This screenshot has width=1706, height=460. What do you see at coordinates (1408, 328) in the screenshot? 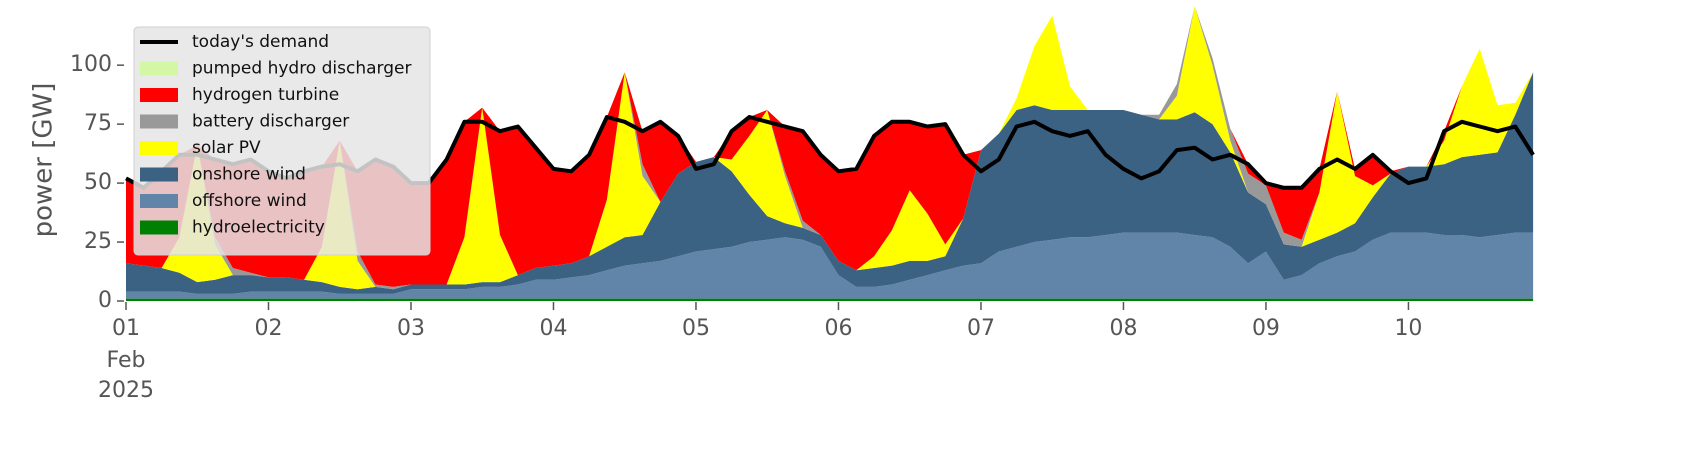
I see `x-tick-label: 10` at bounding box center [1408, 328].